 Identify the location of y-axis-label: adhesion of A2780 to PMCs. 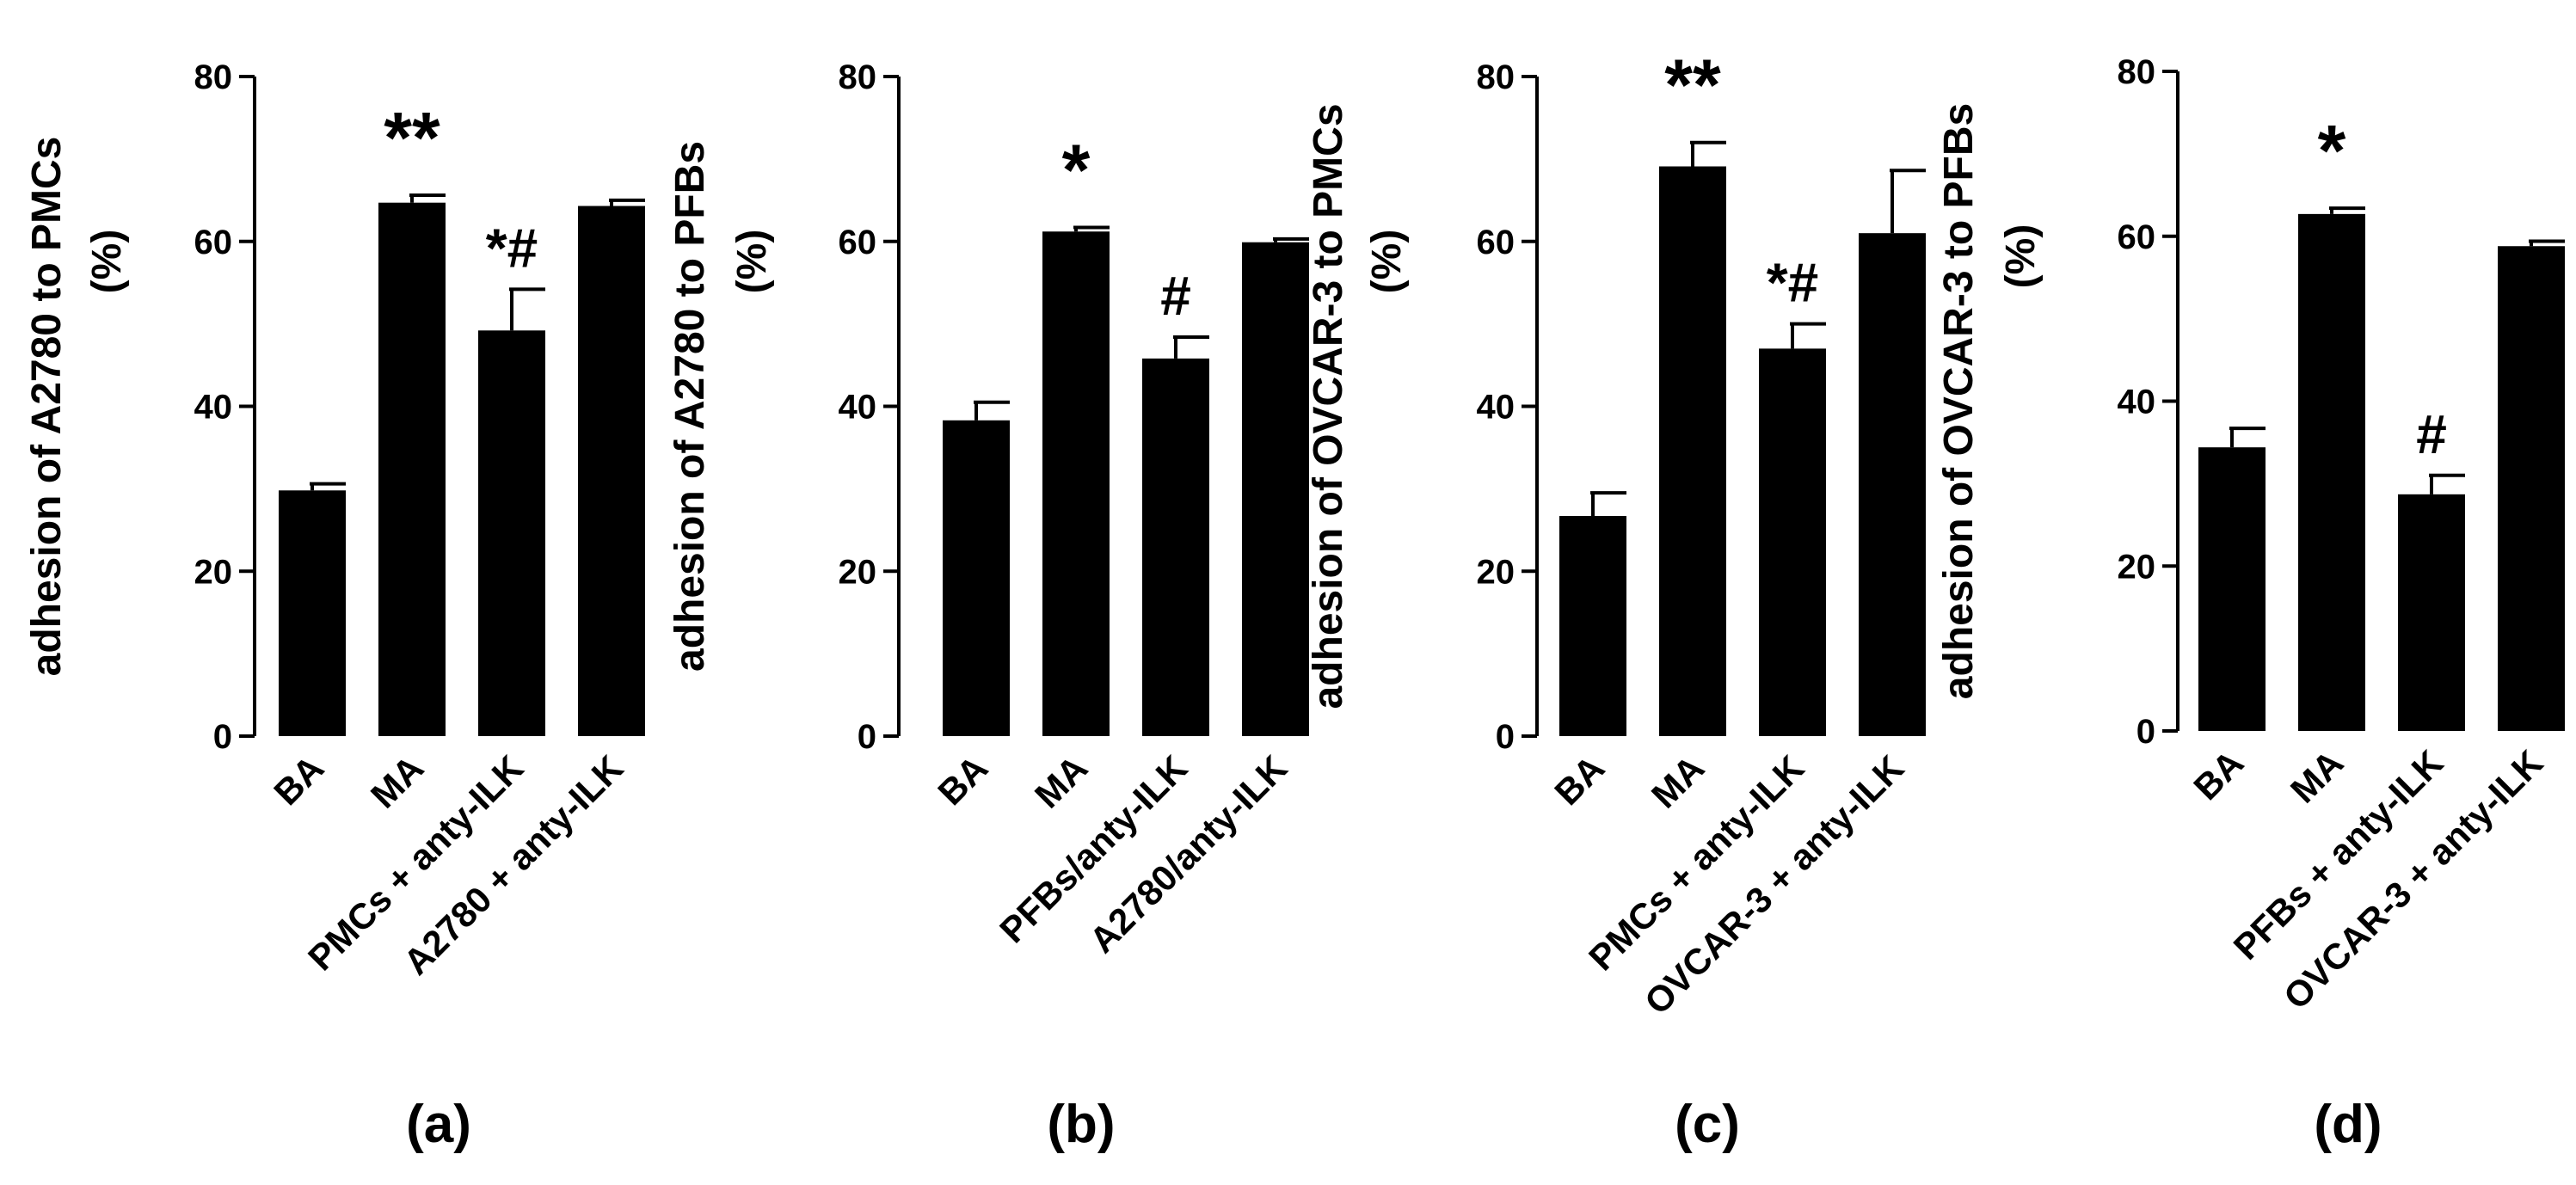
(47, 407).